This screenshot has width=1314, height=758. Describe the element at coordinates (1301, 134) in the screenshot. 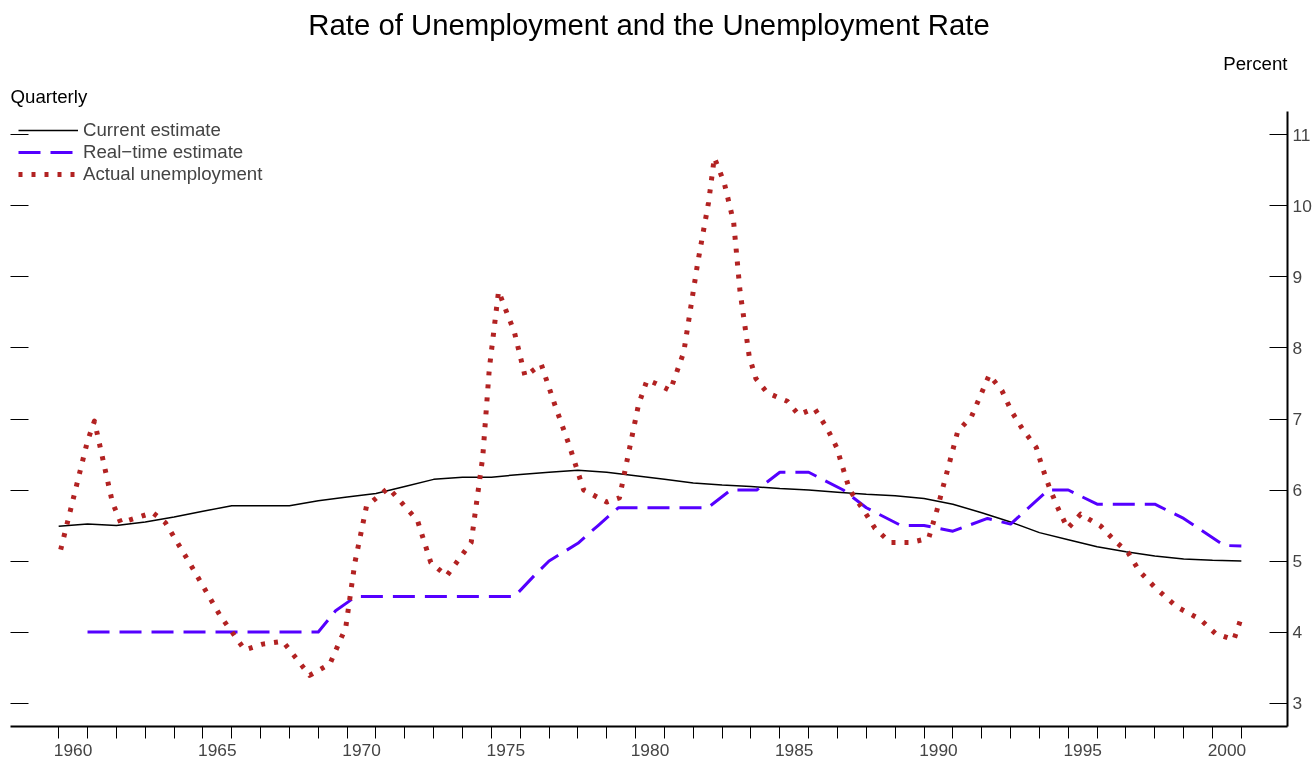

I see `y-tick-label: 11` at that location.